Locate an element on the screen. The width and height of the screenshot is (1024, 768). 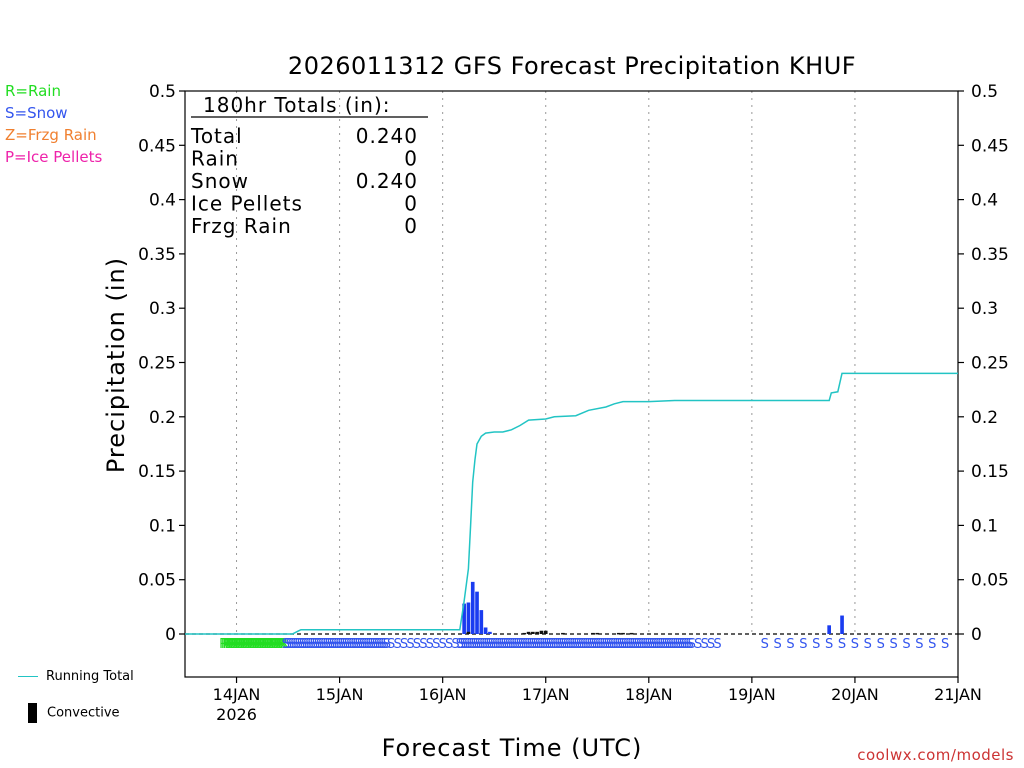
y-tick-label-left: 0.2 is located at coordinates (162, 418).